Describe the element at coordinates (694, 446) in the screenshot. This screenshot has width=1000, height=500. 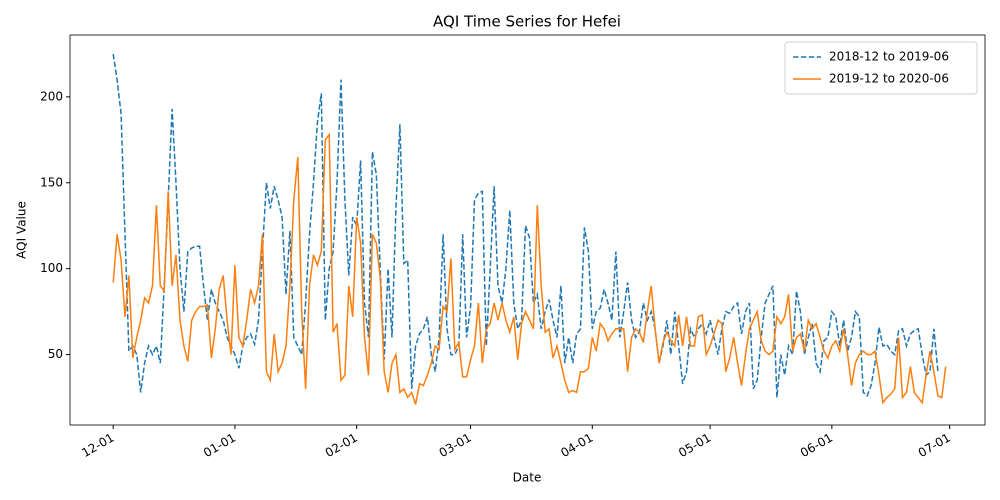
I see `x-tick-label: 05-01` at that location.